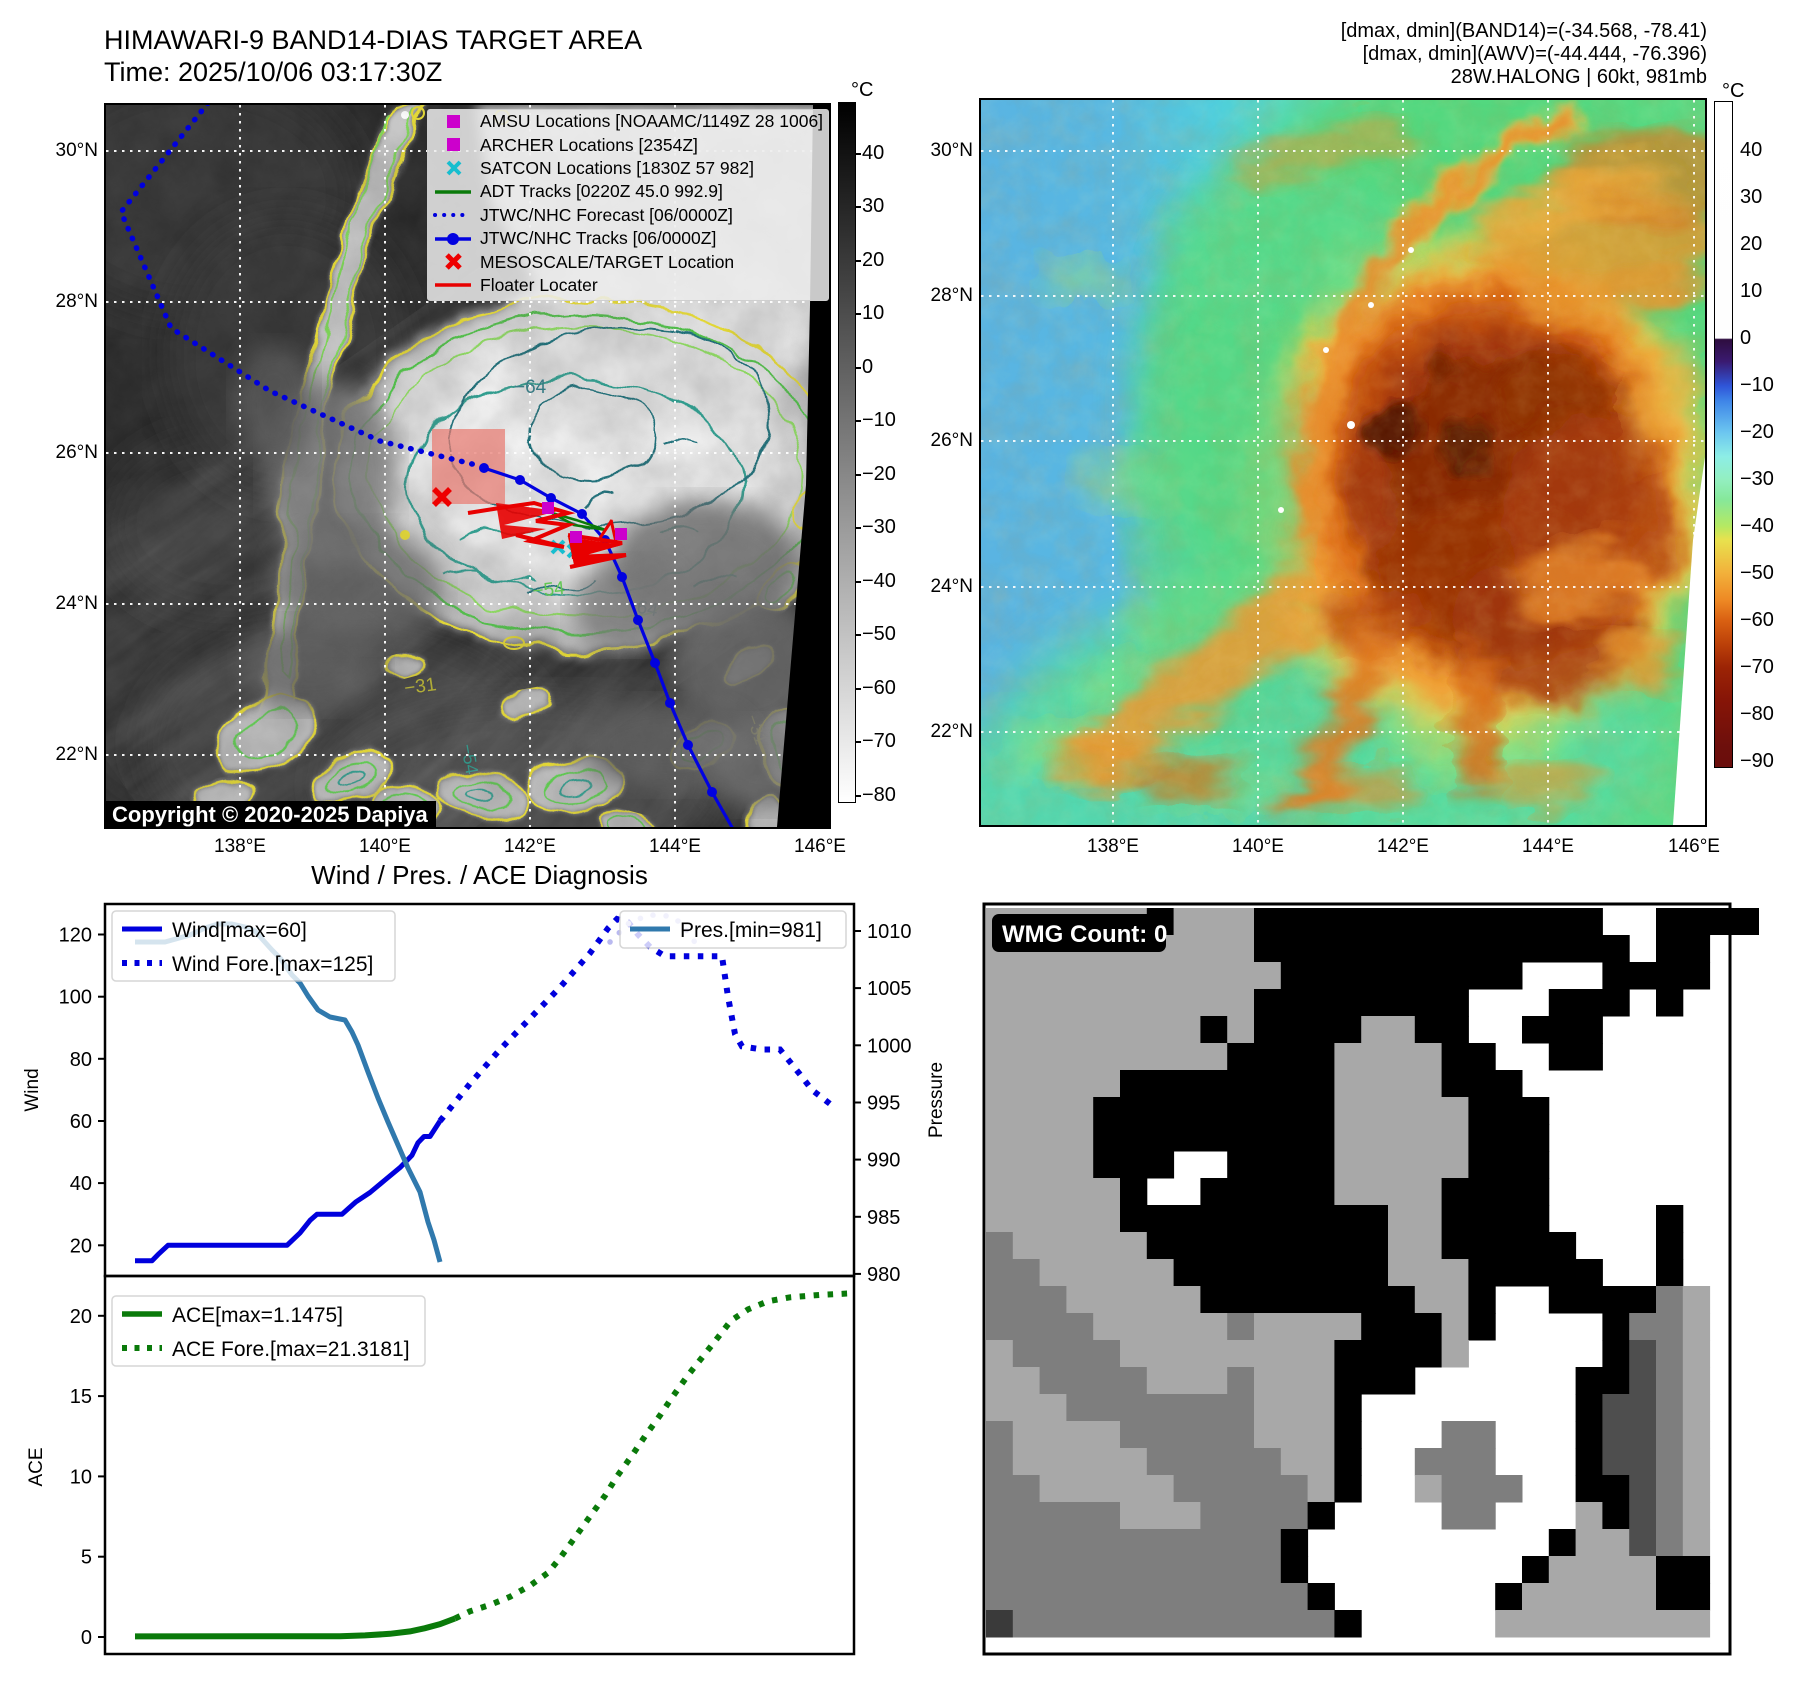  I want to click on svg-text: 990, so click(883, 1161).